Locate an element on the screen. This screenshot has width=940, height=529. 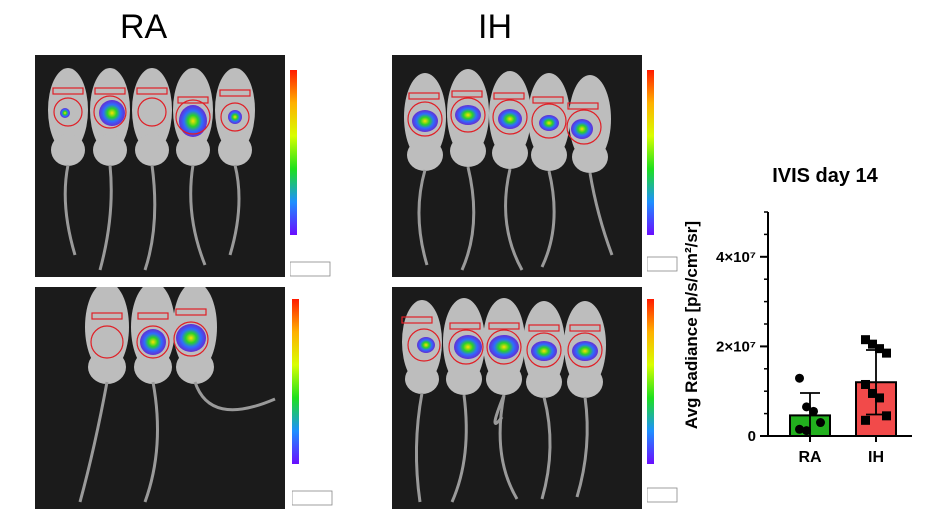
chart-title: IVIS day 14 is located at coordinates (825, 176).